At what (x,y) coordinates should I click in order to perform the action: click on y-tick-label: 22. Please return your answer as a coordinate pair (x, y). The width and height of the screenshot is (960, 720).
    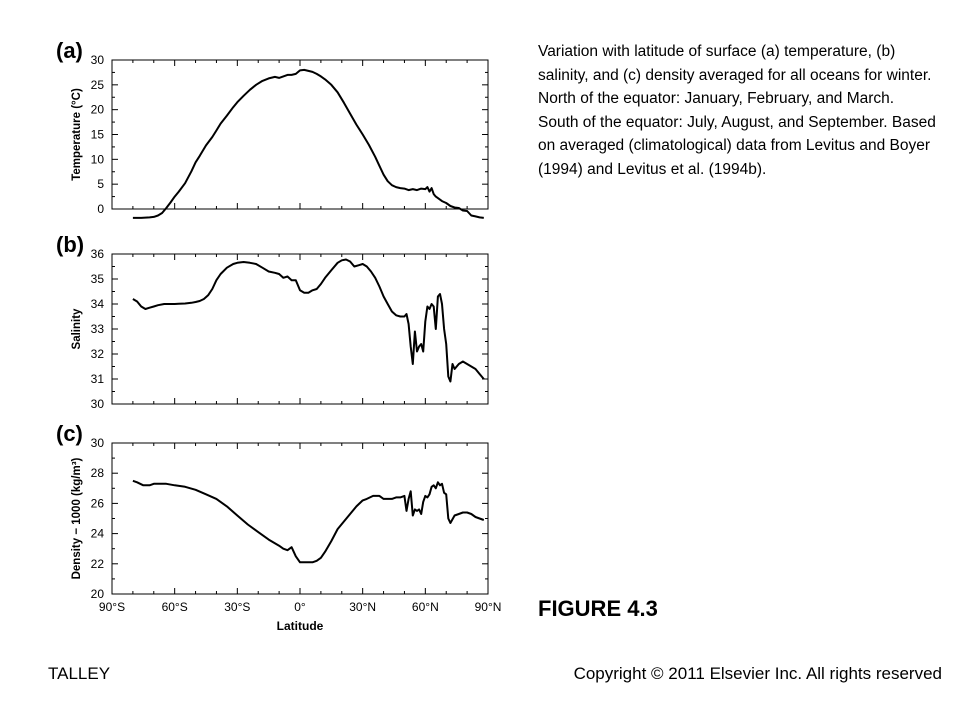
    Looking at the image, I should click on (98, 564).